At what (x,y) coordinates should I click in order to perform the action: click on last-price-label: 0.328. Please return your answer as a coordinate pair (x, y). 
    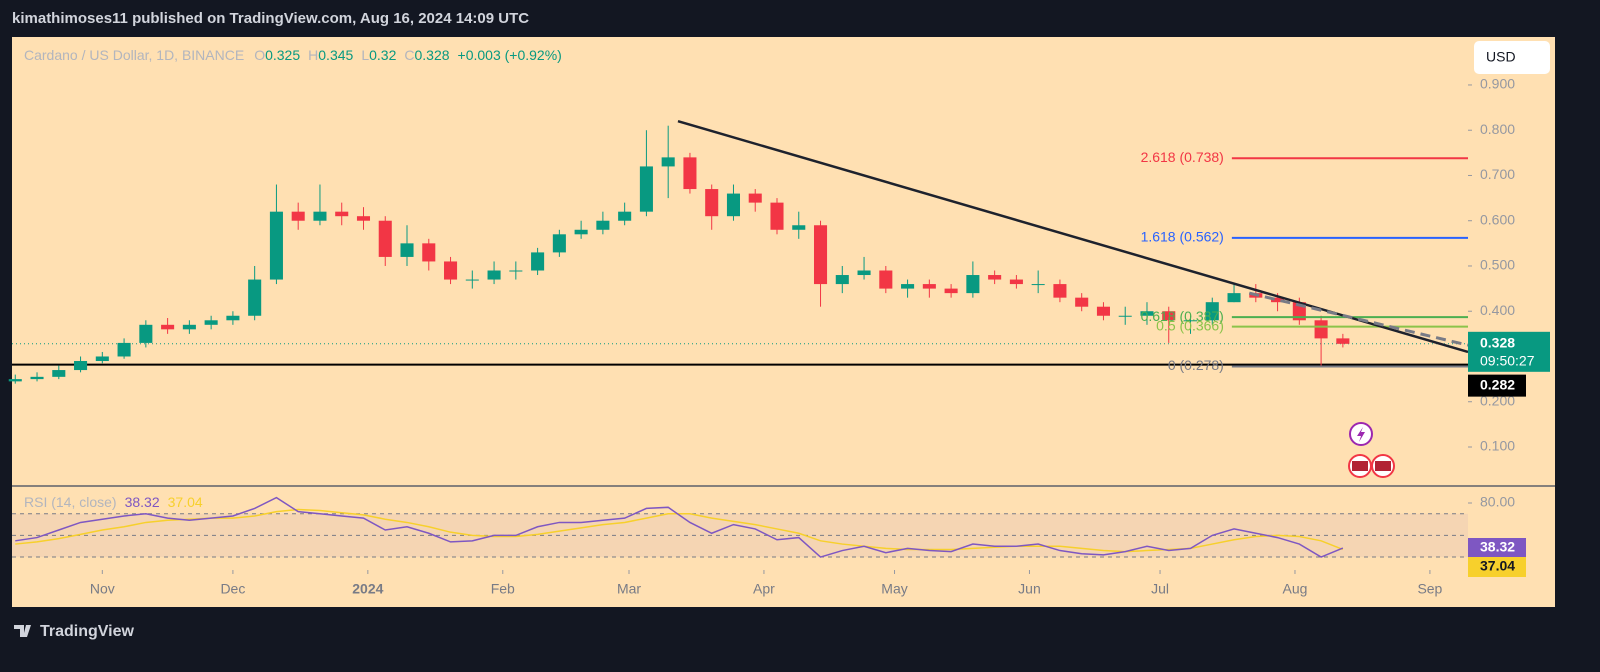
    Looking at the image, I should click on (1497, 343).